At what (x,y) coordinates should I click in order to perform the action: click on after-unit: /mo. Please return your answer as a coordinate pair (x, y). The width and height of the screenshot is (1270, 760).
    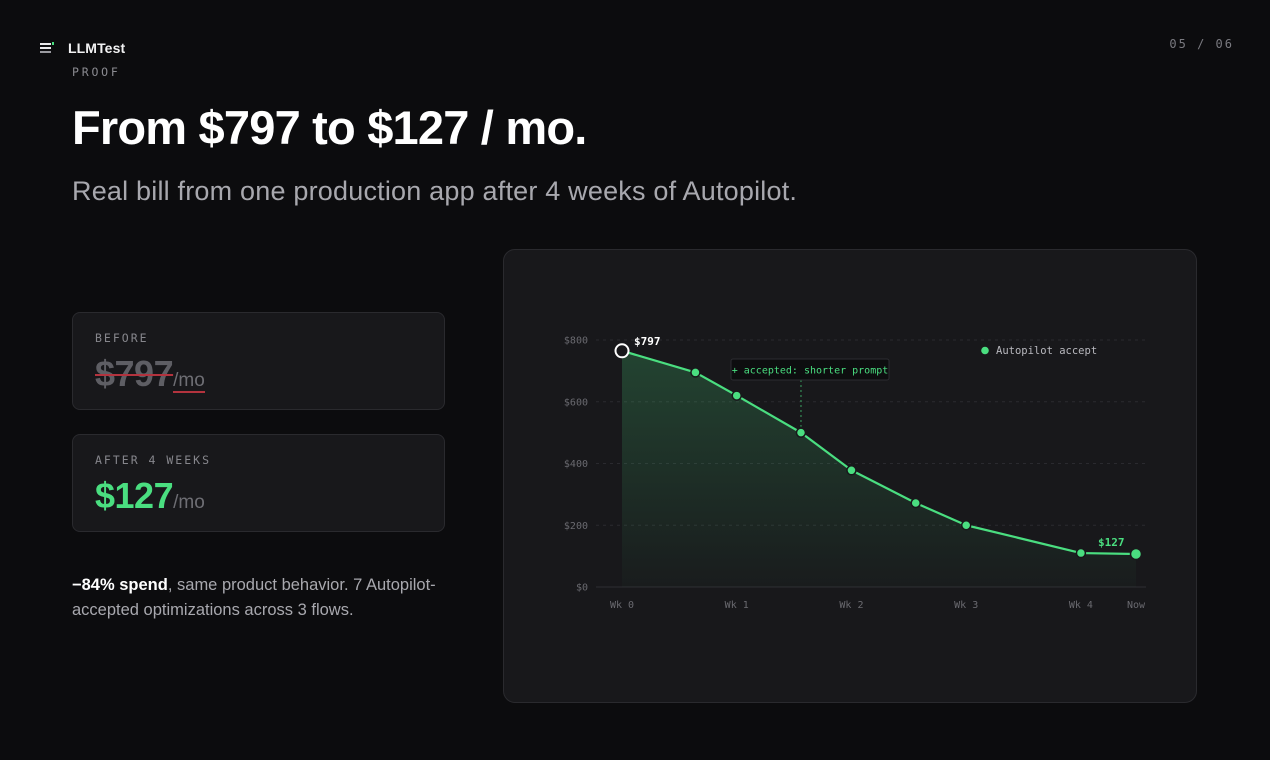
    Looking at the image, I should click on (189, 502).